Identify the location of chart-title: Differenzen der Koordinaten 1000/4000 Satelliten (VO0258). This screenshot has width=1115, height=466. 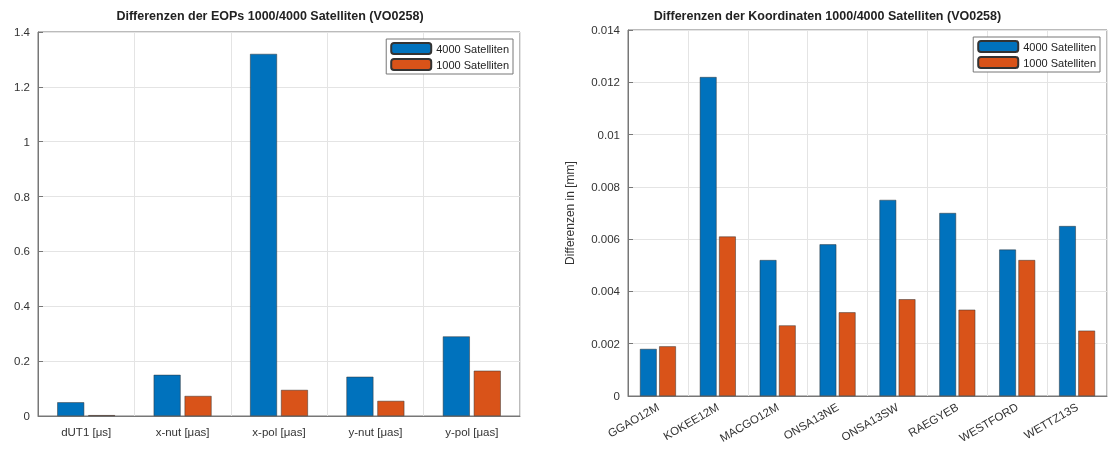
(827, 15).